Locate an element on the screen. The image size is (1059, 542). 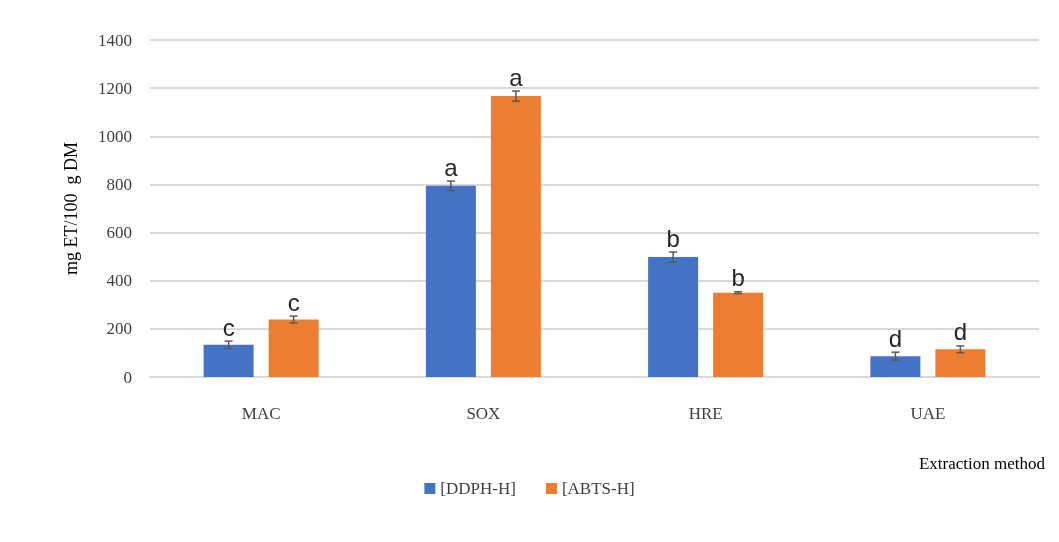
x-tick-label: SOX is located at coordinates (483, 413).